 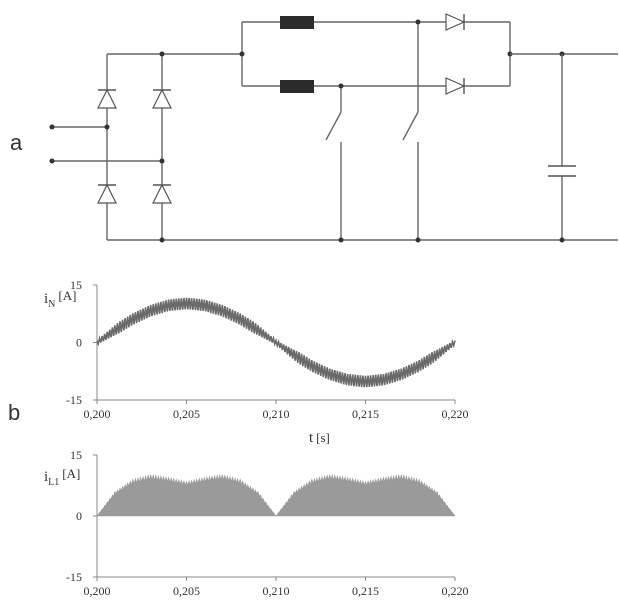 What do you see at coordinates (418, 240) in the screenshot?
I see `node-switch-1-bottom` at bounding box center [418, 240].